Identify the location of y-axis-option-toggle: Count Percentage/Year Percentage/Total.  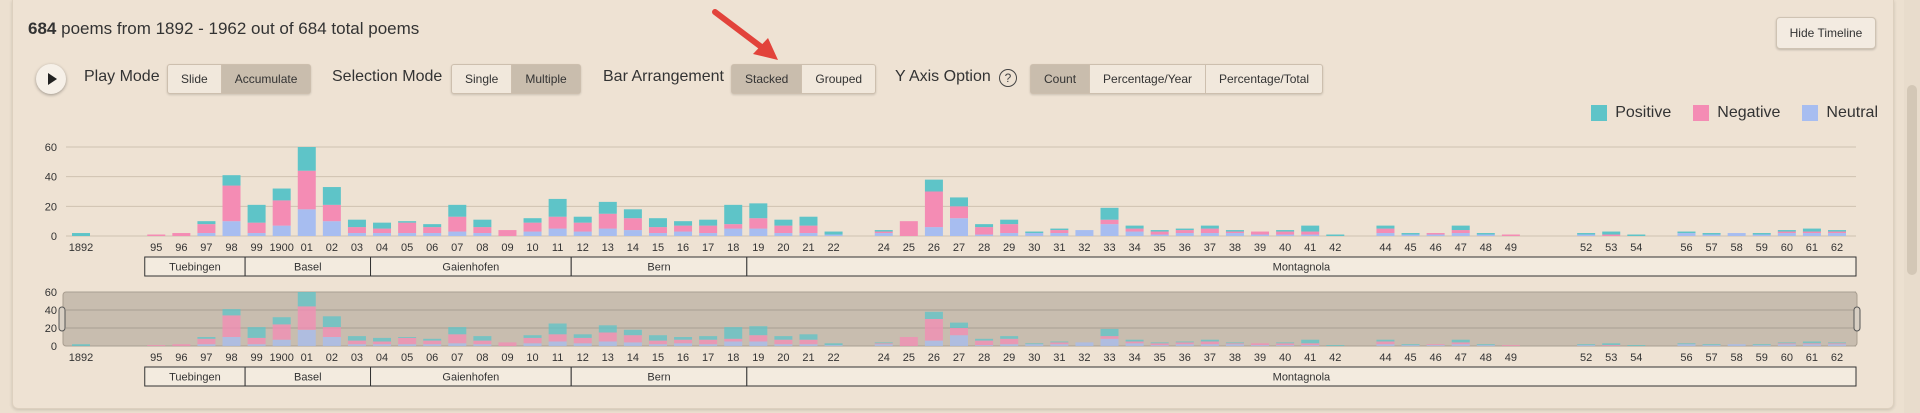
(1177, 79).